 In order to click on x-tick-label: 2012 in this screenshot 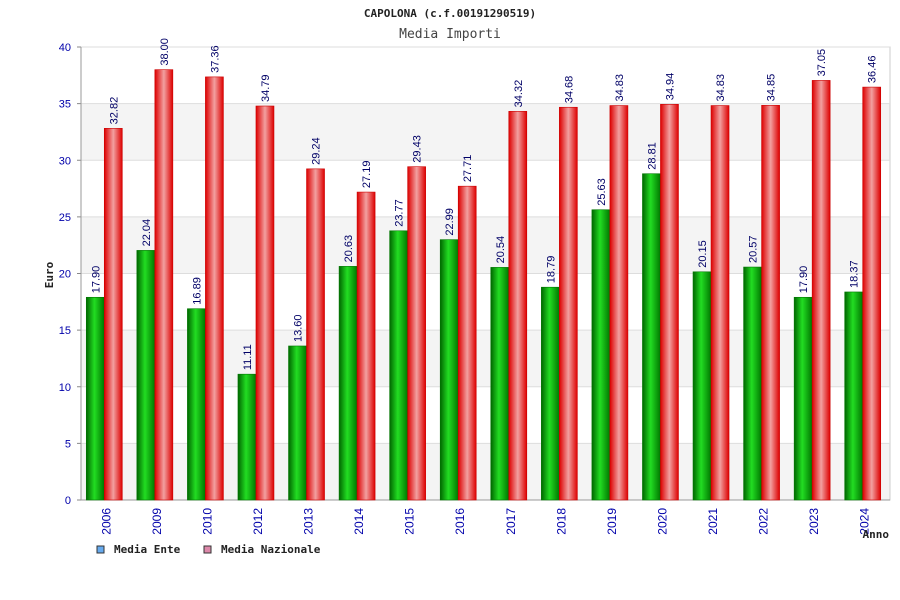, I will do `click(258, 521)`.